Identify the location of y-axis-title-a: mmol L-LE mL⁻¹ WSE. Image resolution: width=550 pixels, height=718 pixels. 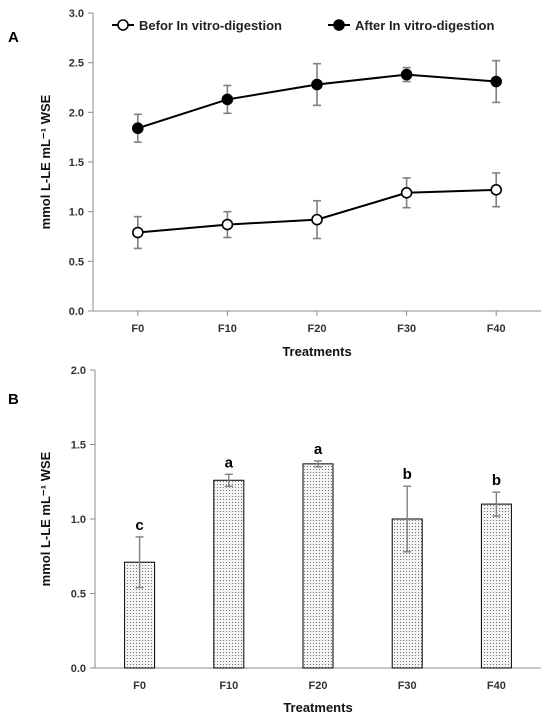
(45, 161).